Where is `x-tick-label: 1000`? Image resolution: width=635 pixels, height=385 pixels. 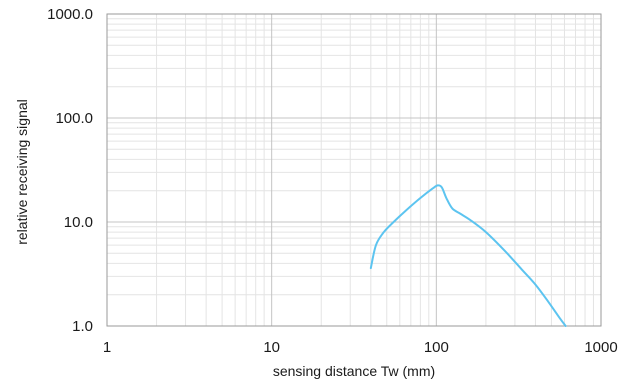
x-tick-label: 1000 is located at coordinates (600, 347).